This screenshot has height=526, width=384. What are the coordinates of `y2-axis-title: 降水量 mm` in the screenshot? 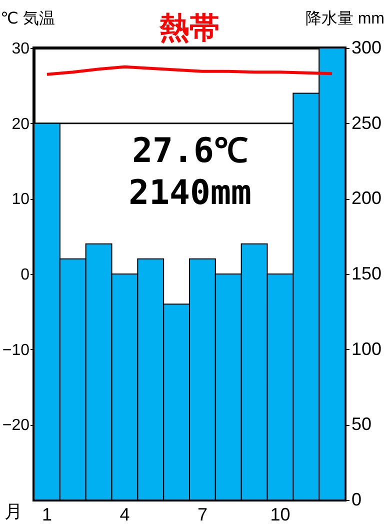 It's located at (344, 19).